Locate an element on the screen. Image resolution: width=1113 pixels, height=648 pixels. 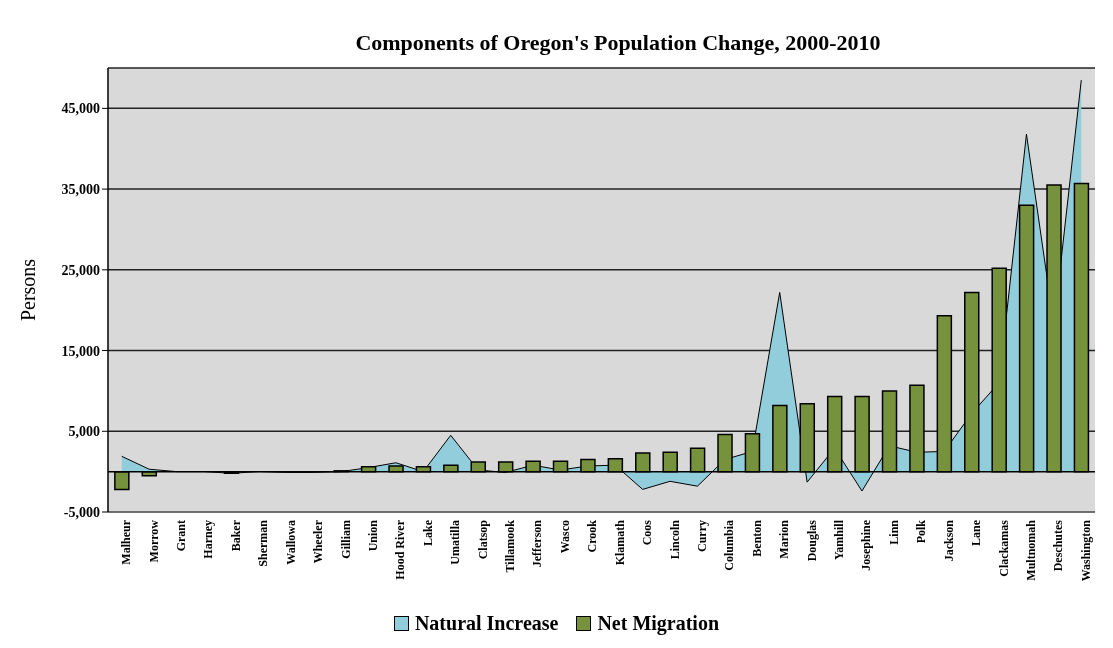
x-tick-label: Yamhill is located at coordinates (839, 540).